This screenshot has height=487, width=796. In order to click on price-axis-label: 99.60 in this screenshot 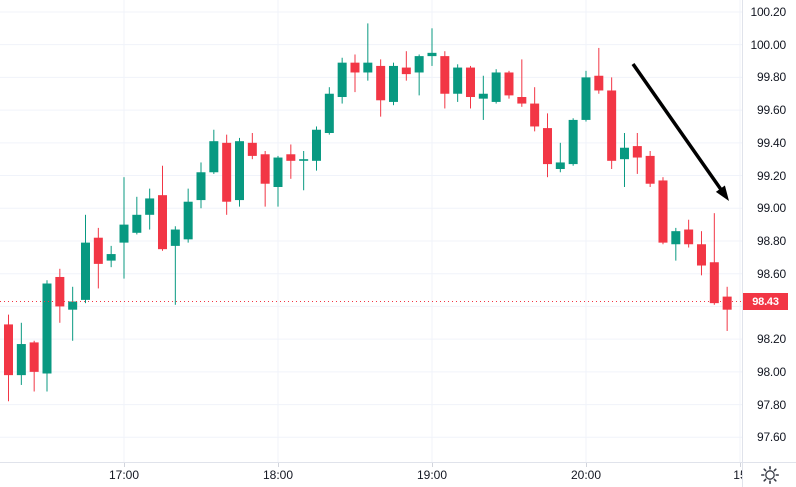, I will do `click(771, 110)`.